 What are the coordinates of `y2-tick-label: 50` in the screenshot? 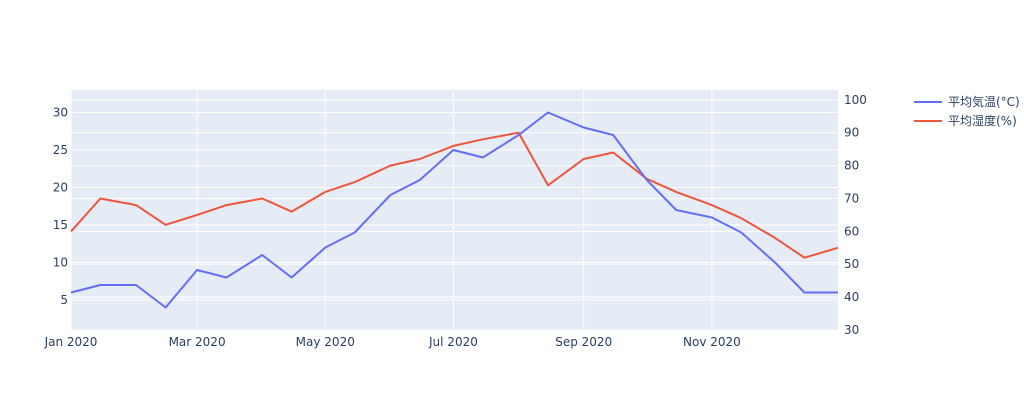 It's located at (851, 264).